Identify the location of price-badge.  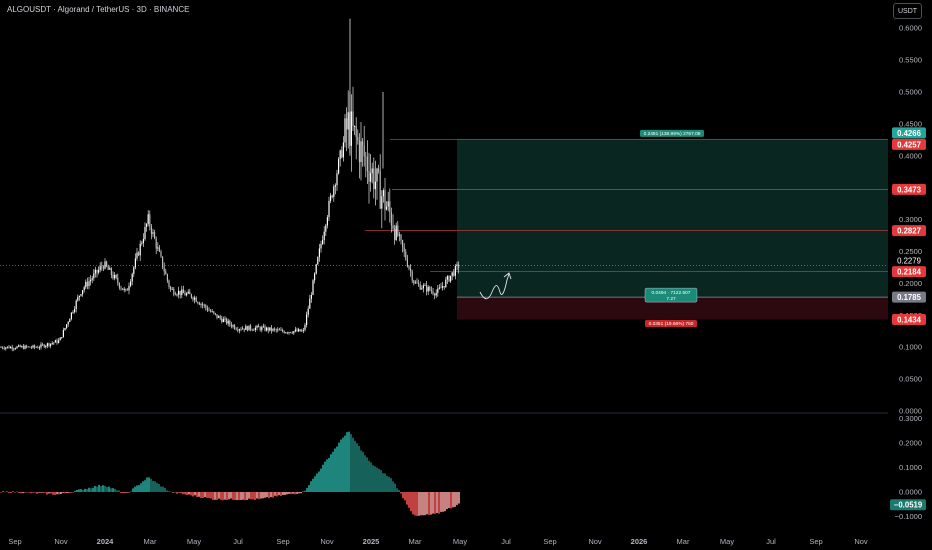
(909, 144).